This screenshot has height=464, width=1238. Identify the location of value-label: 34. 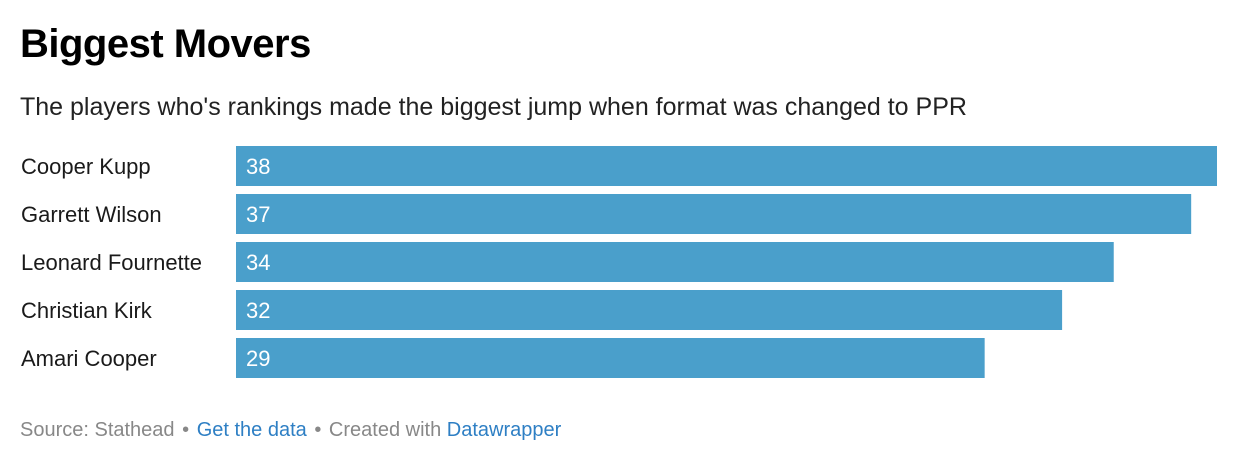
(258, 262).